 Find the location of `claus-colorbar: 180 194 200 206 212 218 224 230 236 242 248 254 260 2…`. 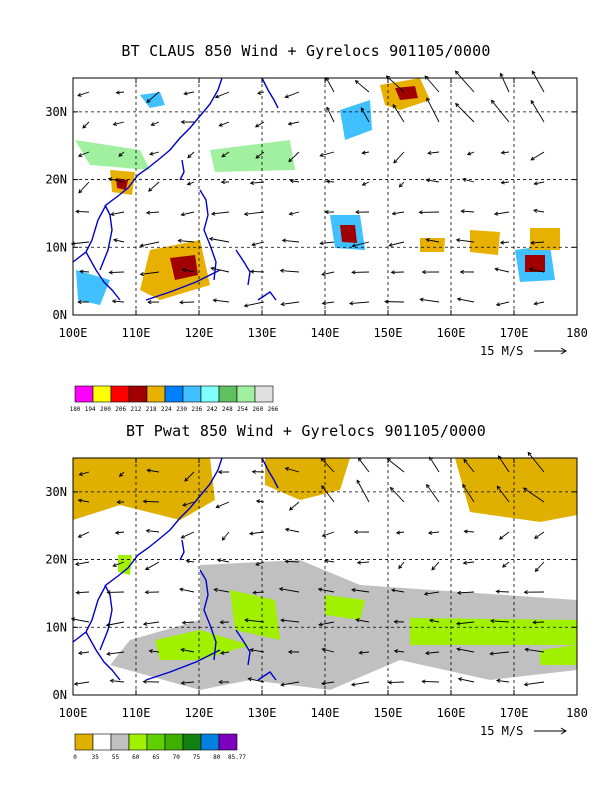

claus-colorbar: 180 194 200 206 212 218 224 230 236 242 248 254 260 2… is located at coordinates (174, 399).